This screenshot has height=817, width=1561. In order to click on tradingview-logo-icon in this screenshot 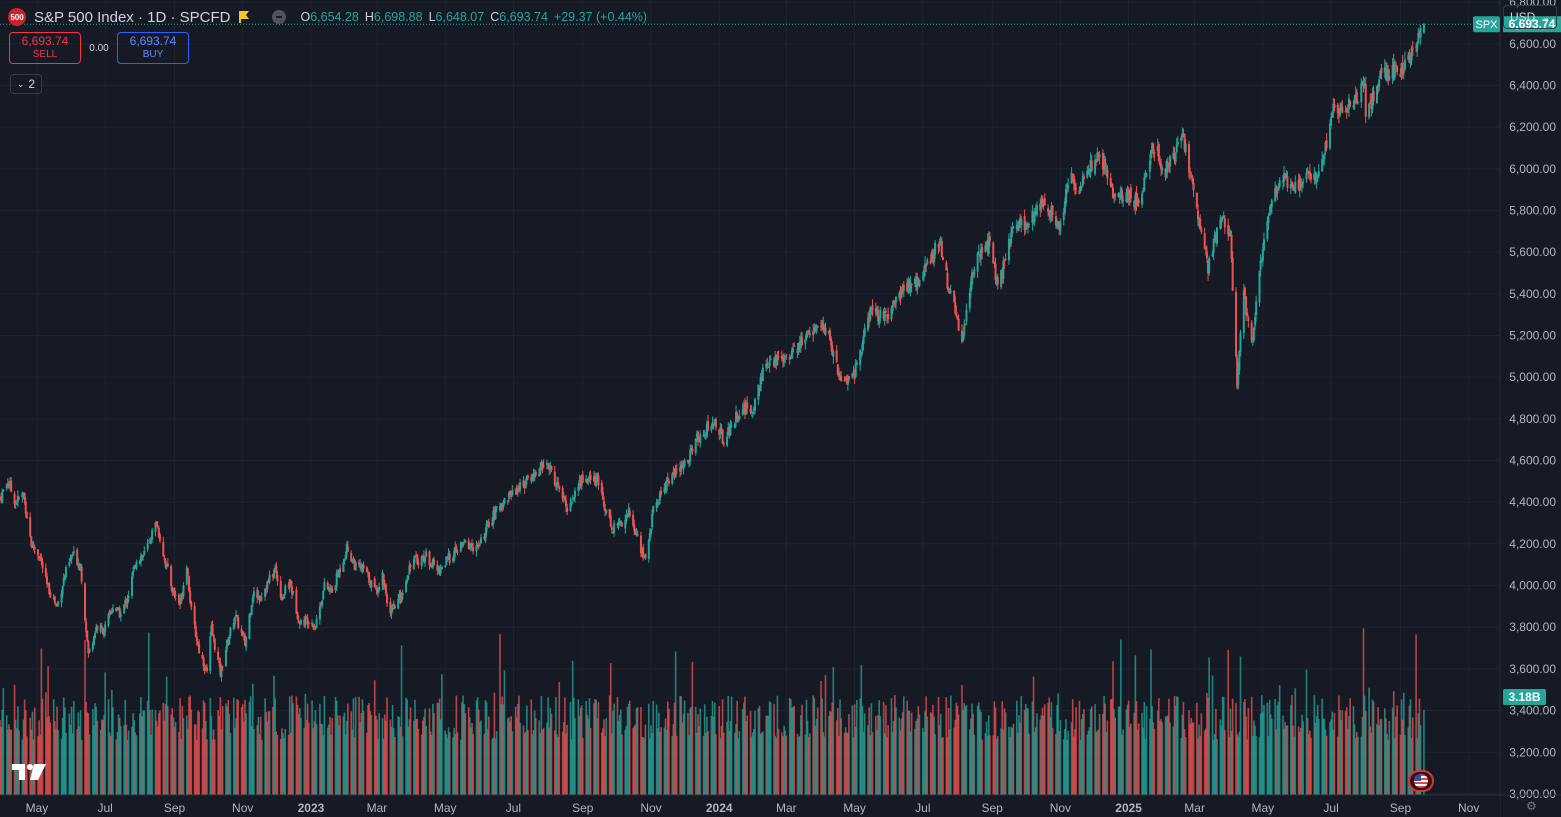, I will do `click(29, 772)`.